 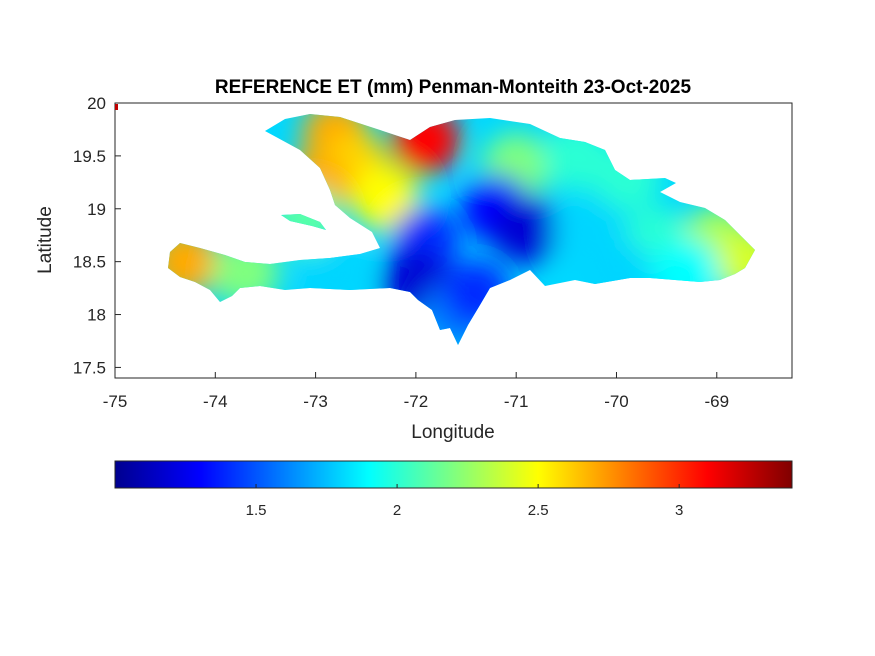 What do you see at coordinates (89, 367) in the screenshot?
I see `y-tick-label: 17.5` at bounding box center [89, 367].